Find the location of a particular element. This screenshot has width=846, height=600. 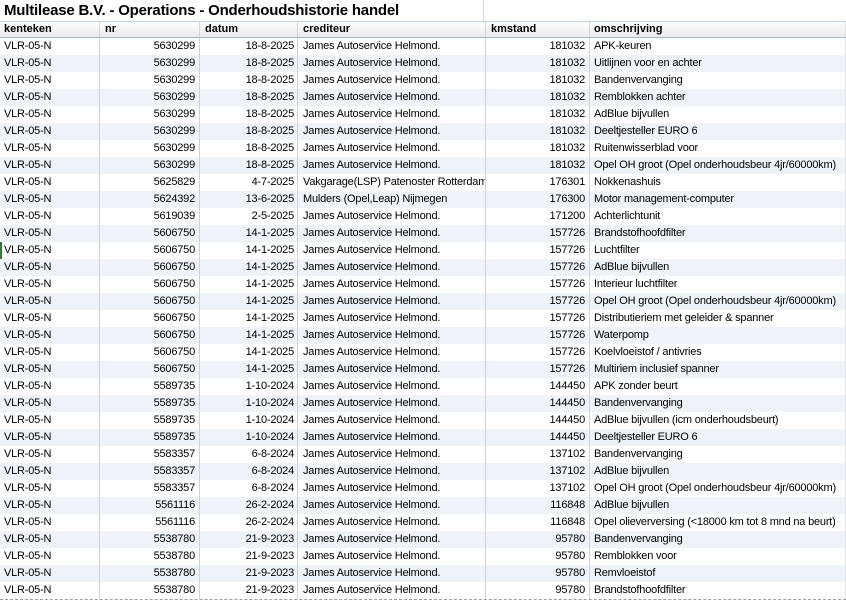

column-header-nr: nr is located at coordinates (150, 29).